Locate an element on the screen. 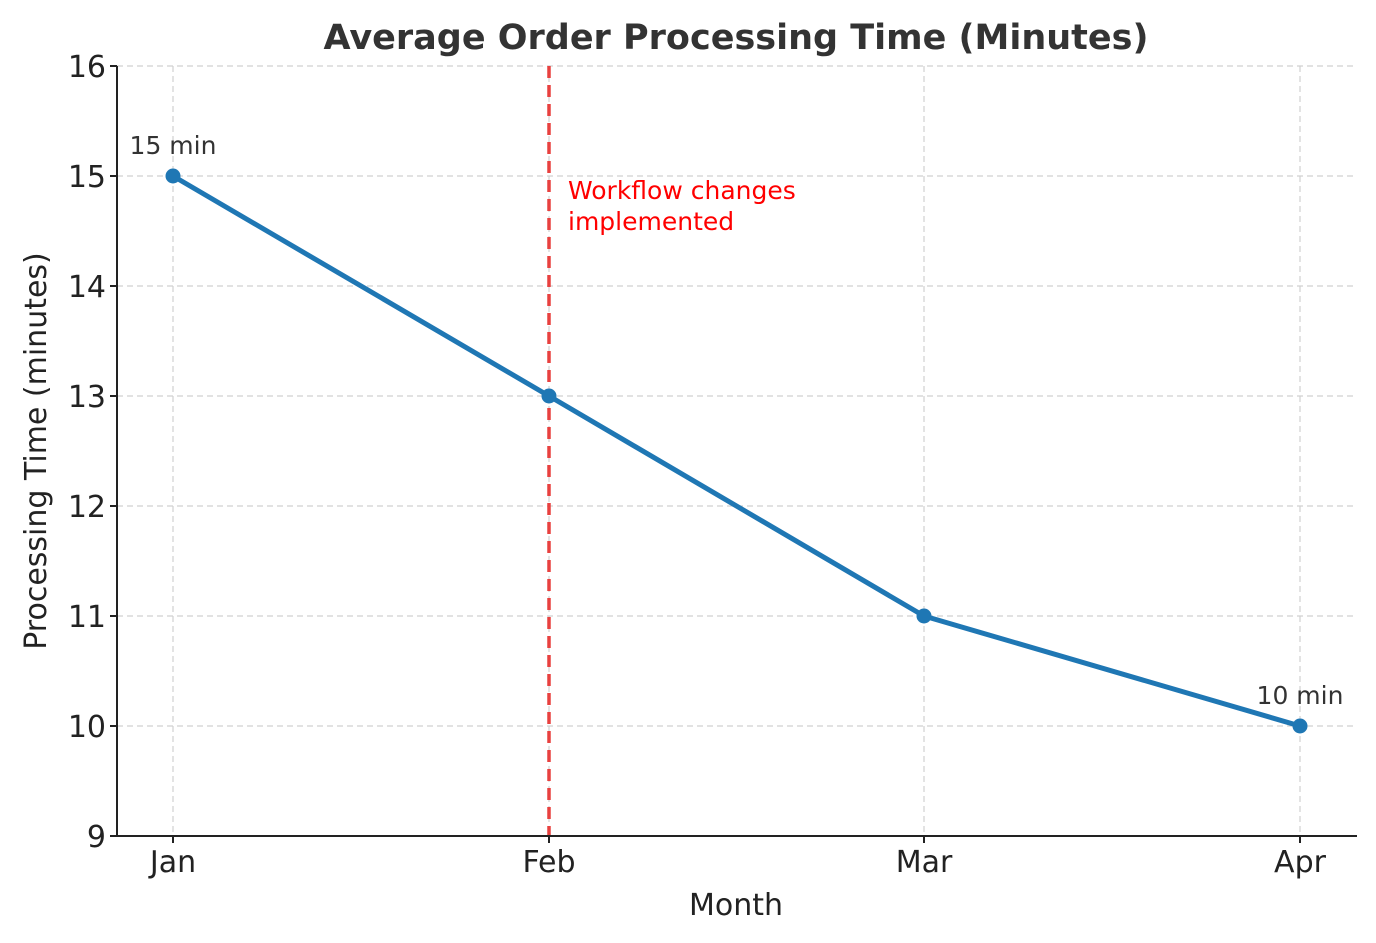 The image size is (1376, 943). y-tick-label: 10 is located at coordinates (87, 727).